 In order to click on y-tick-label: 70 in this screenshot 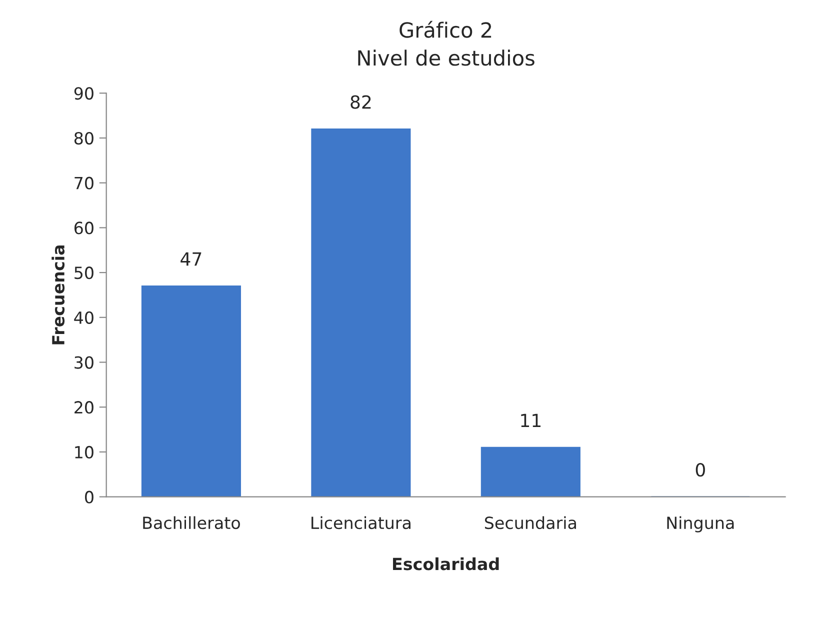, I will do `click(84, 183)`.